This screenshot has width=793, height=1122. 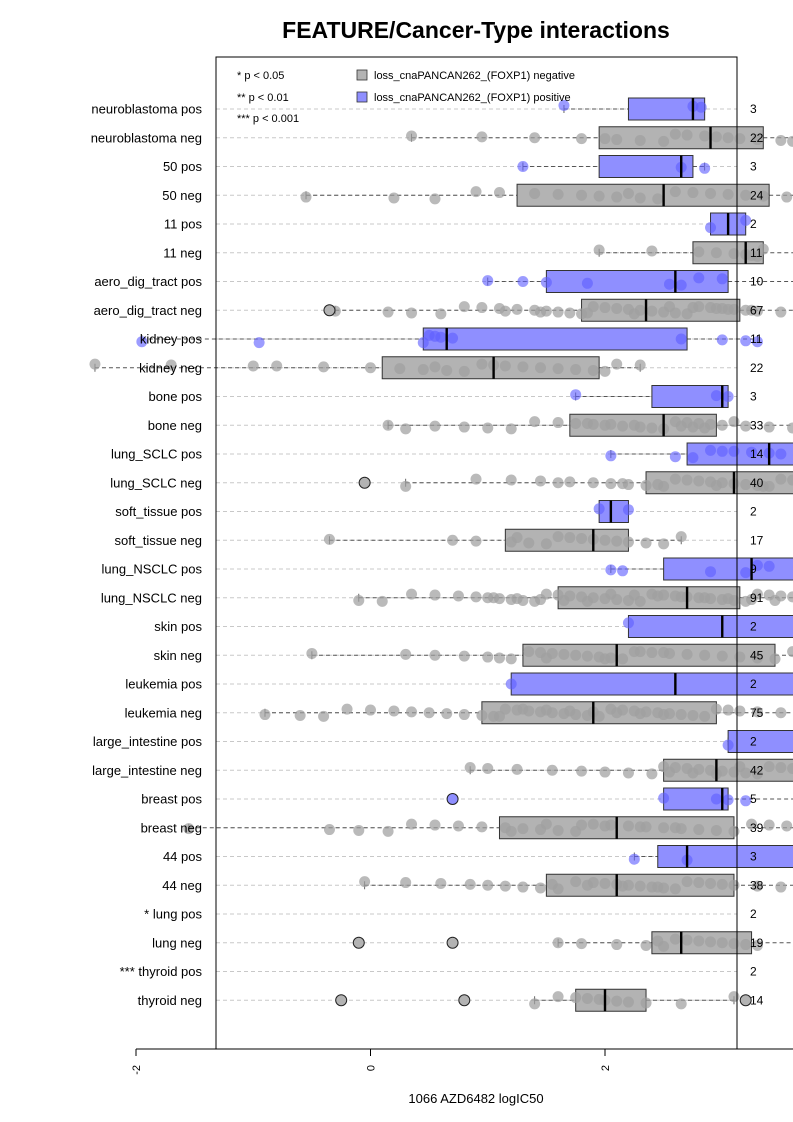 I want to click on sample-count: 75, so click(x=757, y=713).